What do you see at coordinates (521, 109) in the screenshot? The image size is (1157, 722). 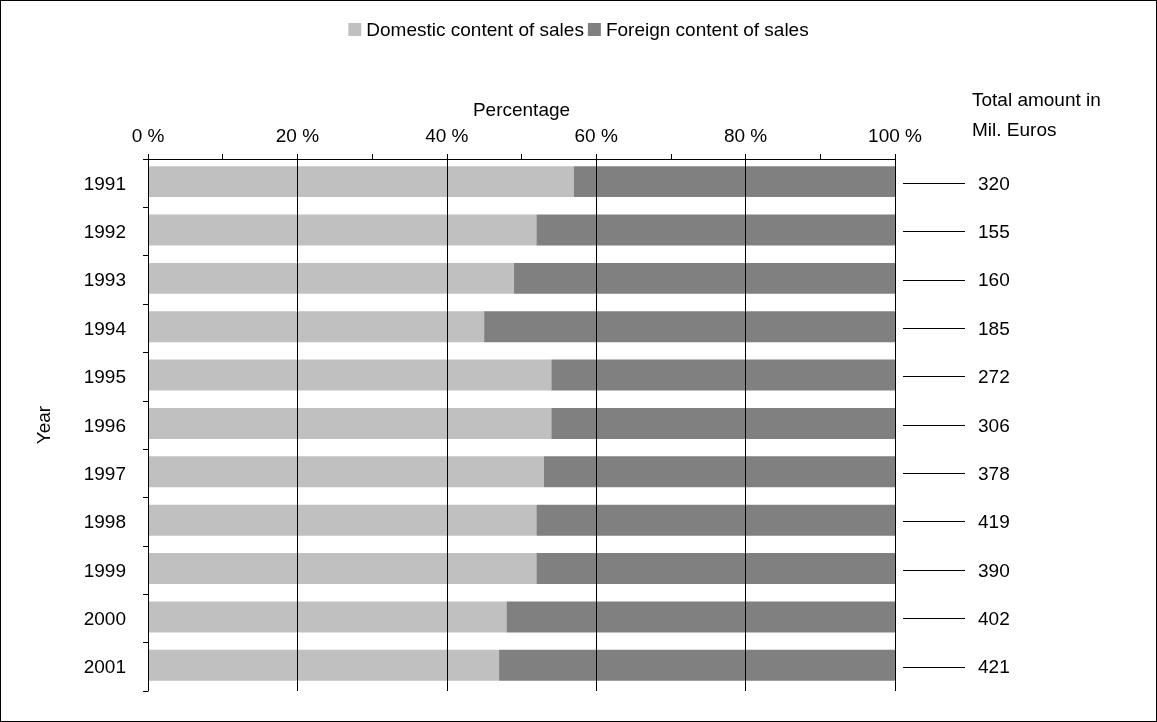 I see `x-axis-title: Percentage` at bounding box center [521, 109].